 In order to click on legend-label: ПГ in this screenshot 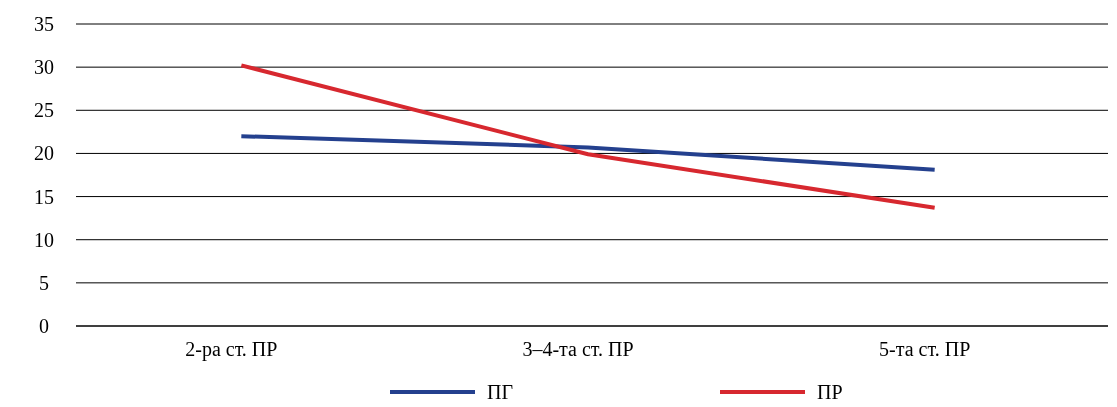, I will do `click(500, 392)`.